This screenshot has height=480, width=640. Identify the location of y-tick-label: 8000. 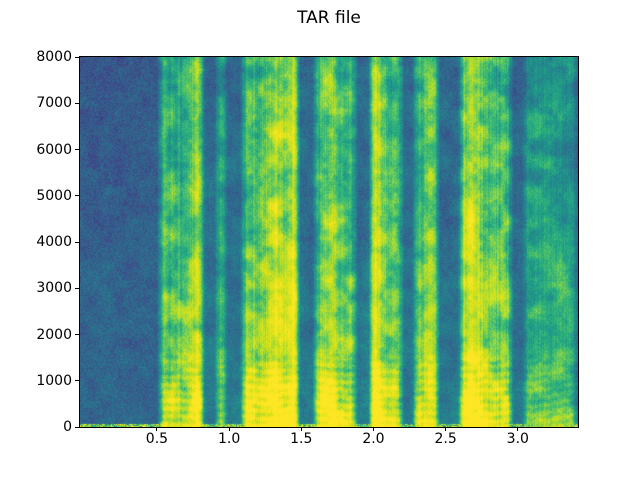
(54, 57).